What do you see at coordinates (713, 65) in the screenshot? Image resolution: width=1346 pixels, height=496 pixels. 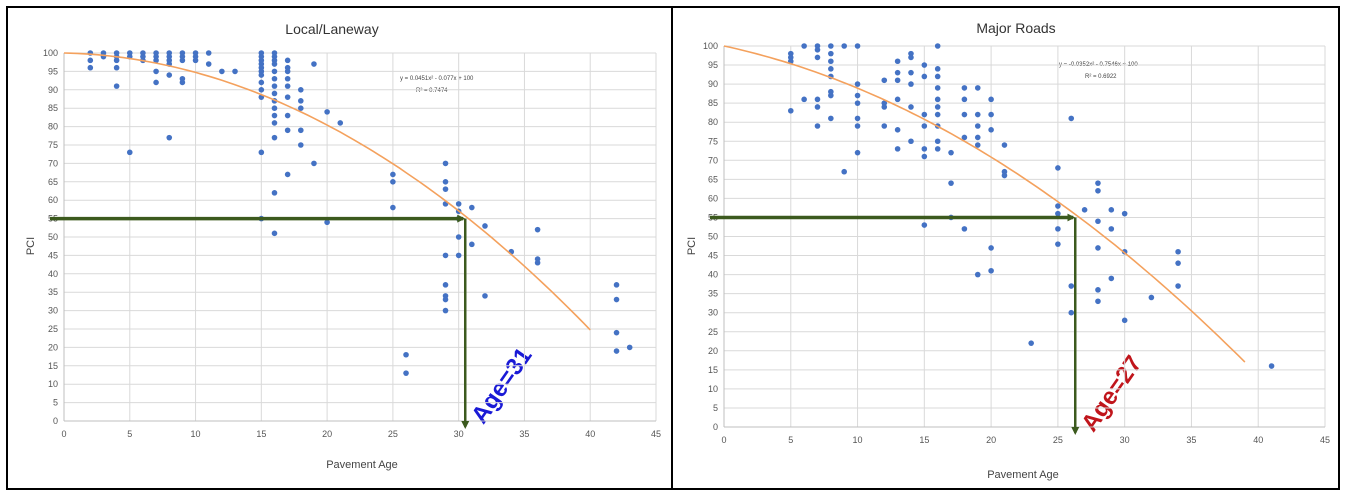 I see `y-tick-label: 95` at bounding box center [713, 65].